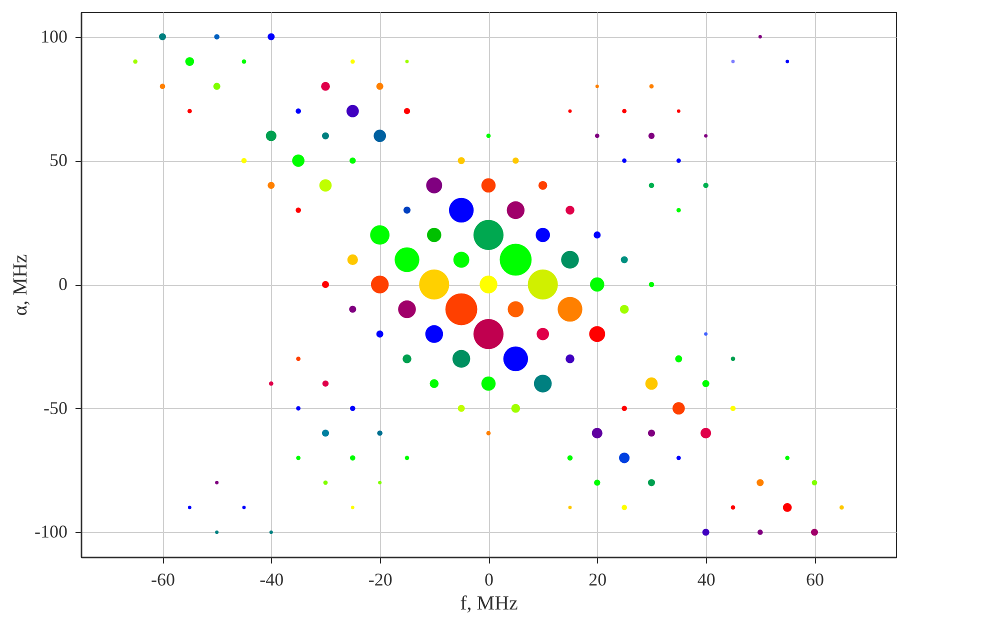  What do you see at coordinates (272, 580) in the screenshot?
I see `x-tick-label: -40` at bounding box center [272, 580].